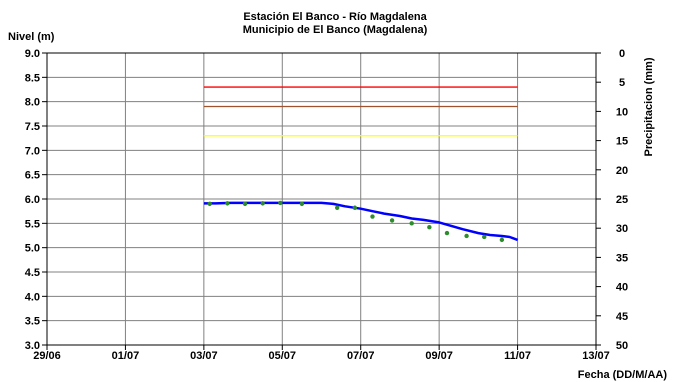  What do you see at coordinates (32, 249) in the screenshot?
I see `y-tick-label: 5.0` at bounding box center [32, 249].